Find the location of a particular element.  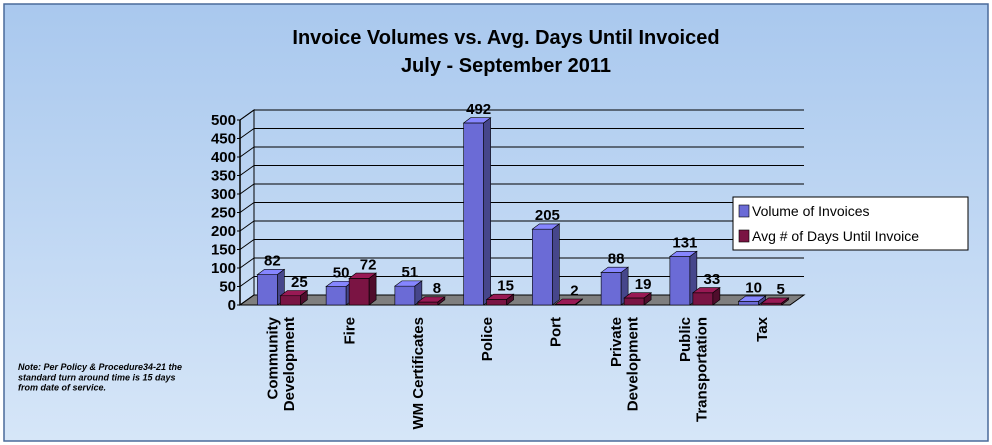

data-label: 25 is located at coordinates (299, 282).